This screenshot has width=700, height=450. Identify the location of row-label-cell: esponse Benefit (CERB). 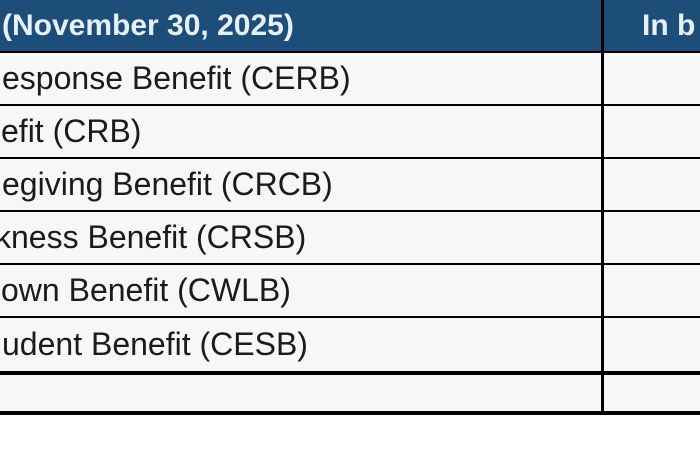
(302, 78).